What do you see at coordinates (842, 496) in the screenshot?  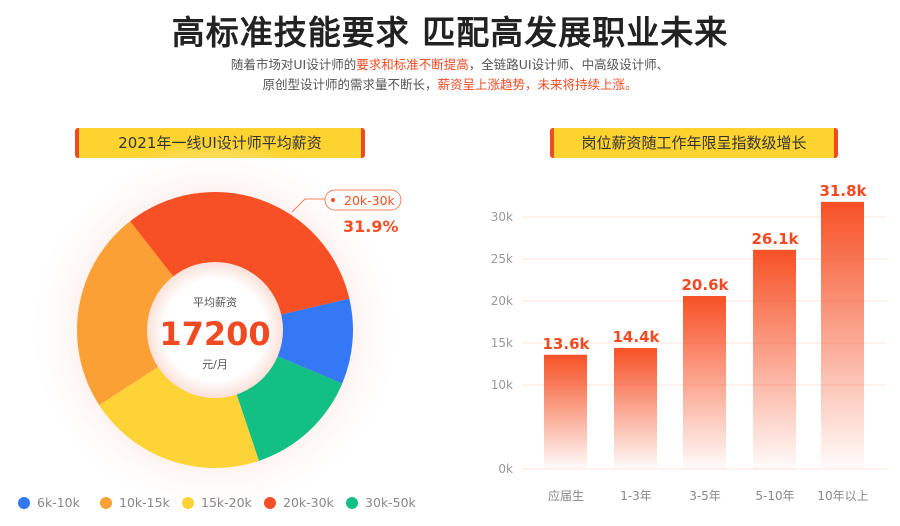 I see `x-tick-label: 10年以上` at bounding box center [842, 496].